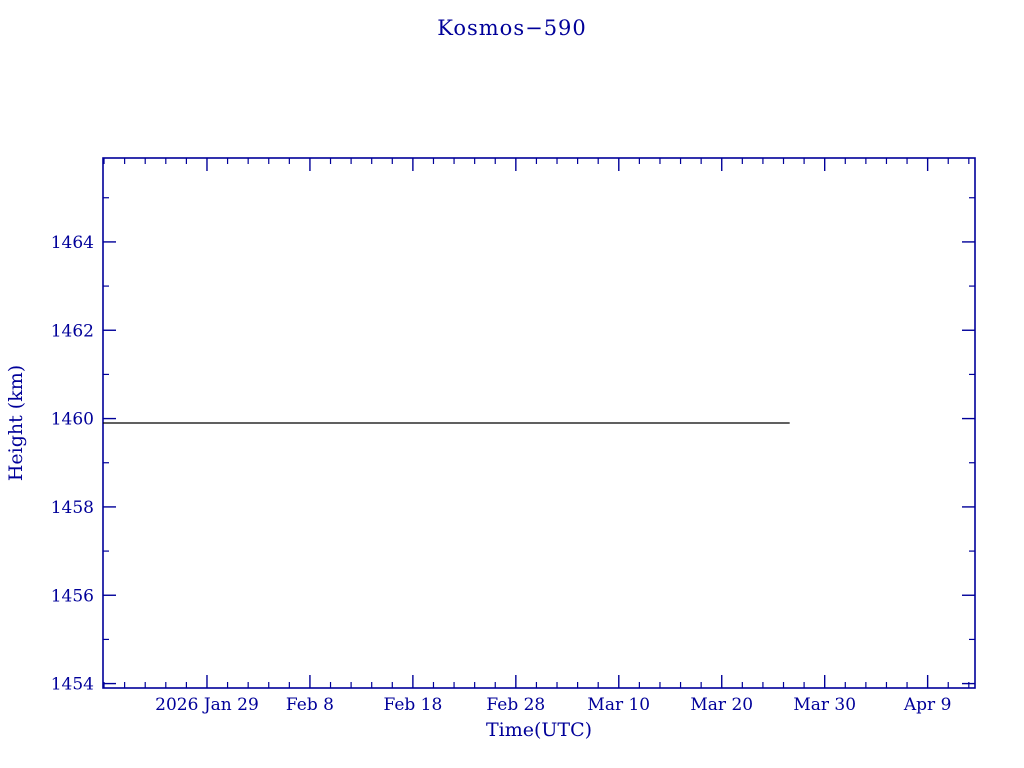 The image size is (1024, 768). I want to click on y-tick-label: 1460, so click(72, 420).